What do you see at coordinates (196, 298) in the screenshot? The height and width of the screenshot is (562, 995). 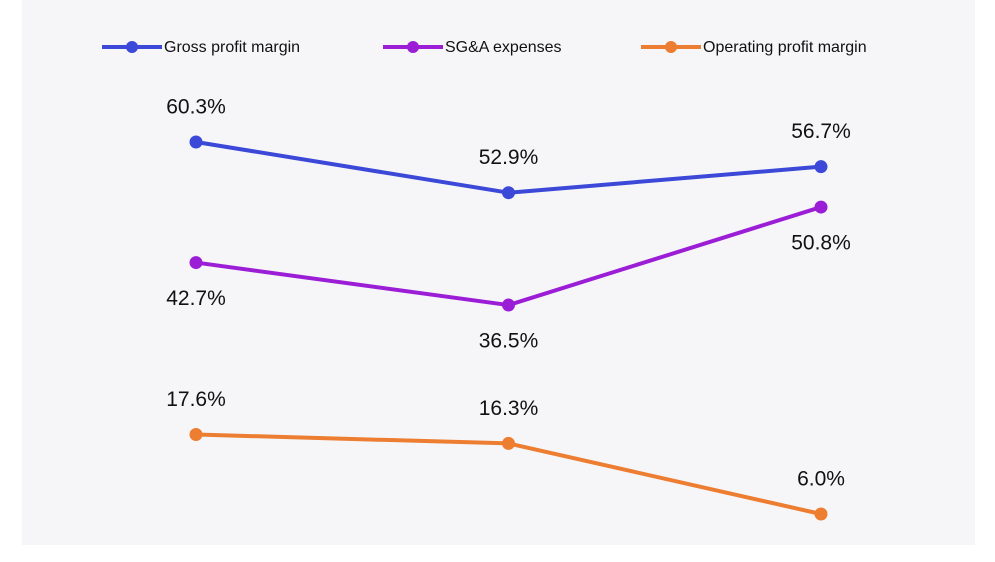 I see `value-label: 42.7%` at bounding box center [196, 298].